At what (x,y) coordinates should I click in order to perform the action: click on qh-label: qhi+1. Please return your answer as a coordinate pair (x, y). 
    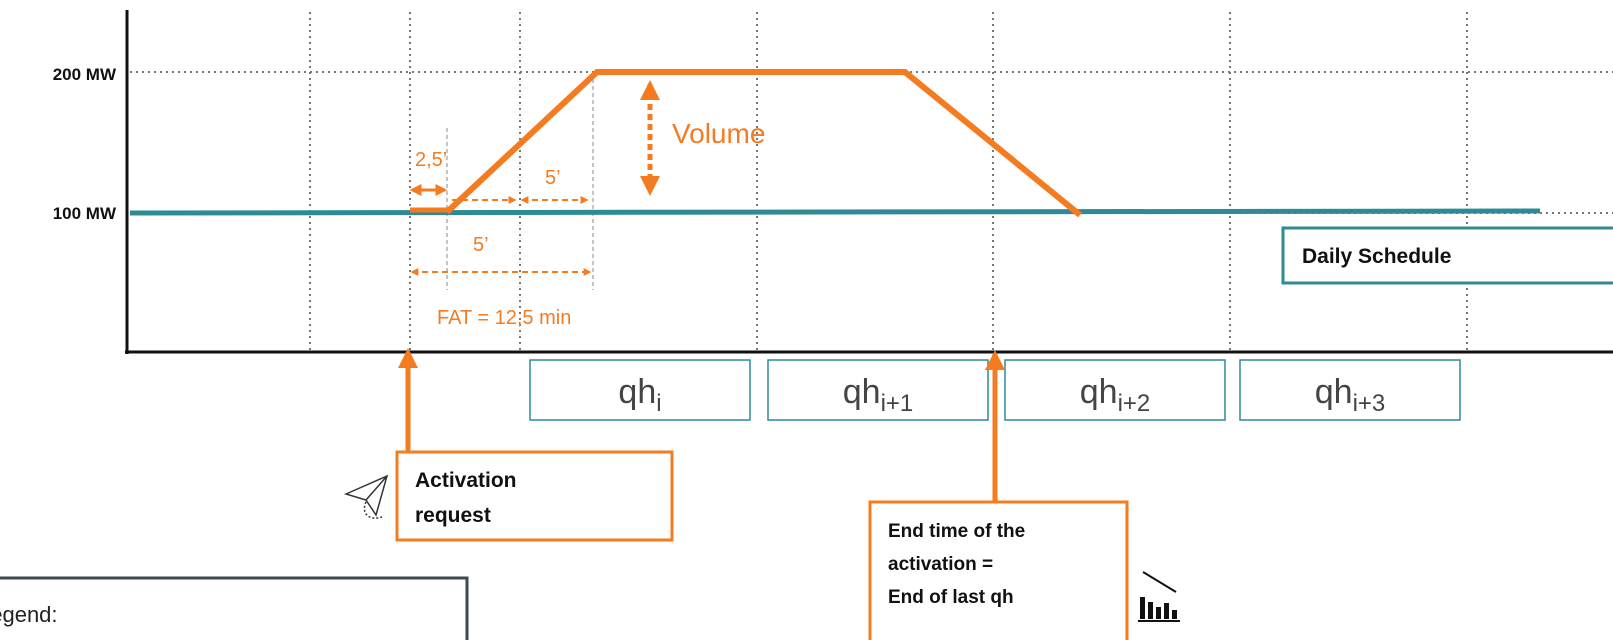
    Looking at the image, I should click on (878, 395).